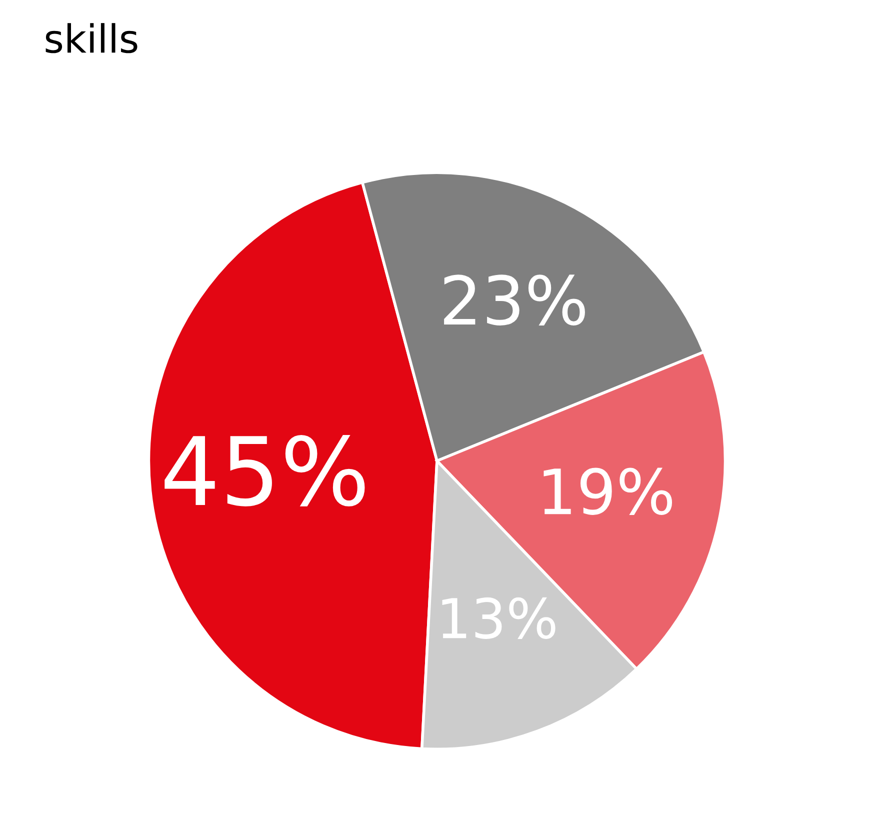 This screenshot has width=874, height=838. Describe the element at coordinates (264, 470) in the screenshot. I see `data-label: 45%` at that location.